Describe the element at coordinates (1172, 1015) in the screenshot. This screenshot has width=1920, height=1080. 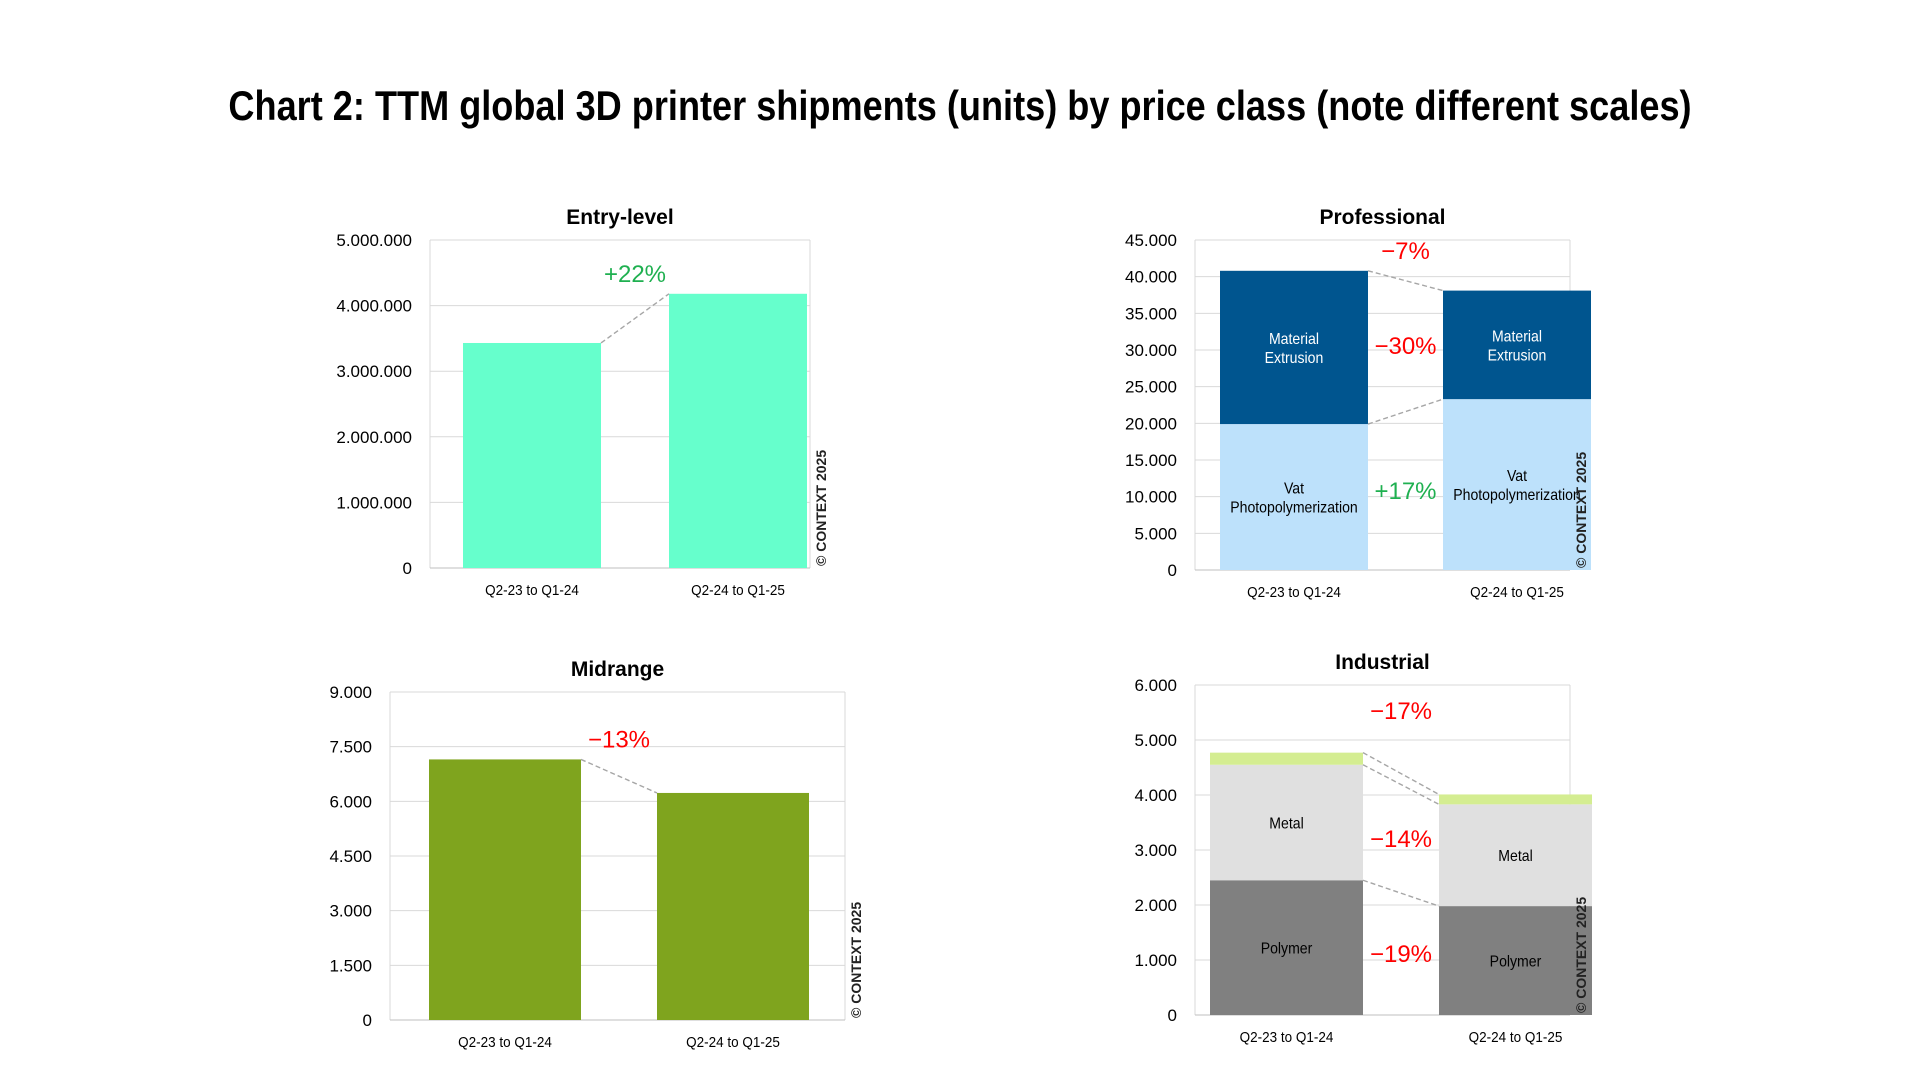
I see `industrial-y-tick-label: 0` at that location.